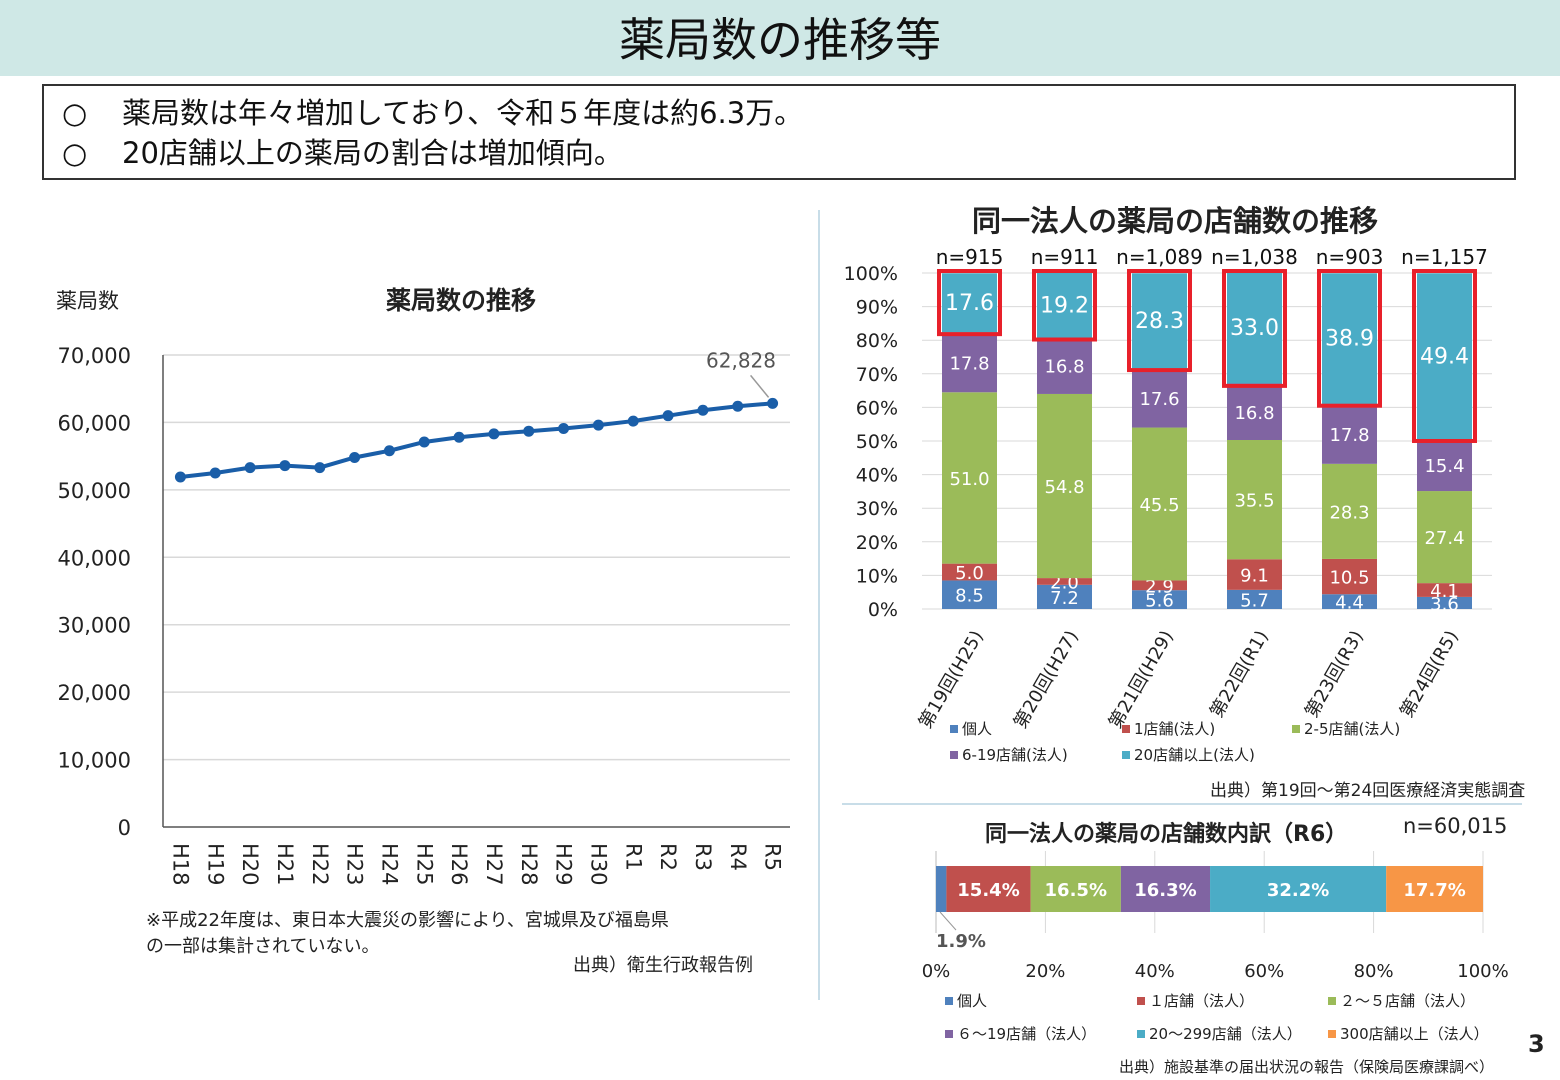 The height and width of the screenshot is (1080, 1560). What do you see at coordinates (94, 761) in the screenshot?
I see `y-tick-label: 10,000` at bounding box center [94, 761].